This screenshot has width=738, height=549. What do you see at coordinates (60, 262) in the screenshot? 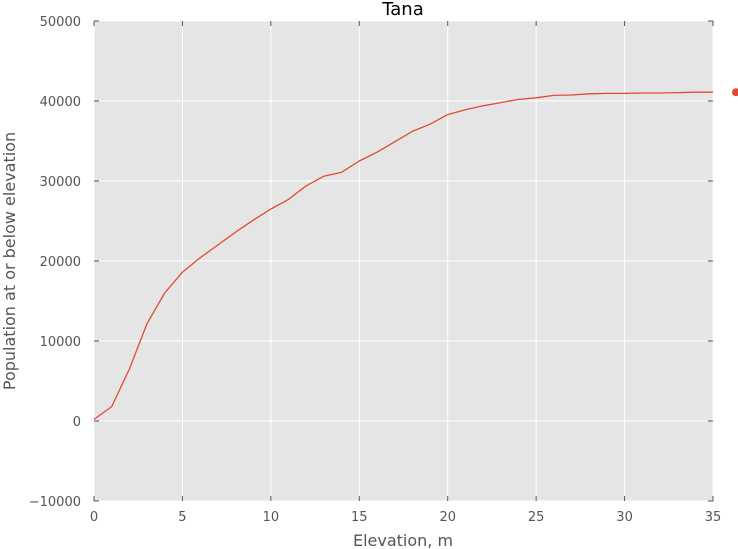
I see `y-tick-label: 20000` at bounding box center [60, 262].